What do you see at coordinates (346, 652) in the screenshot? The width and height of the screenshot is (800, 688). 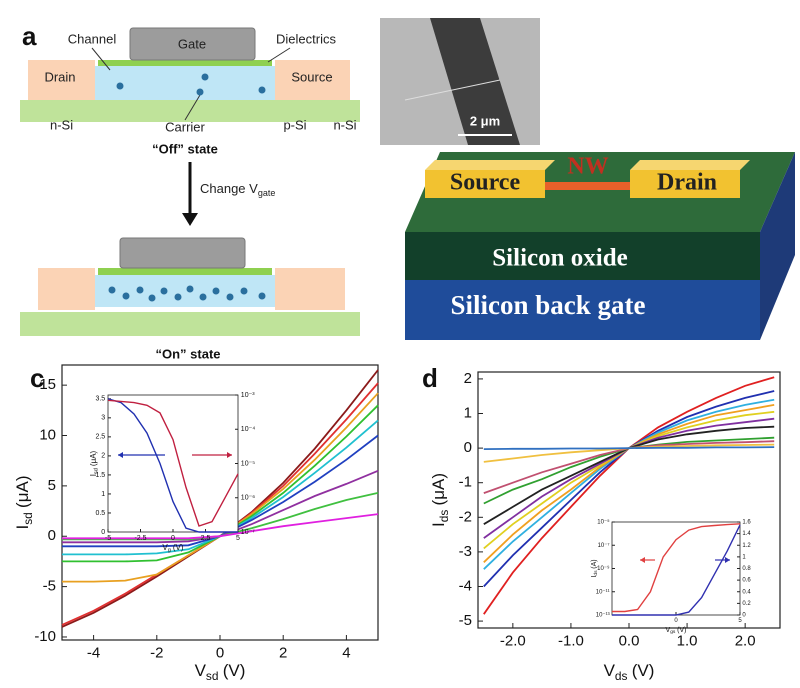 I see `x-tick-label: 4` at bounding box center [346, 652].